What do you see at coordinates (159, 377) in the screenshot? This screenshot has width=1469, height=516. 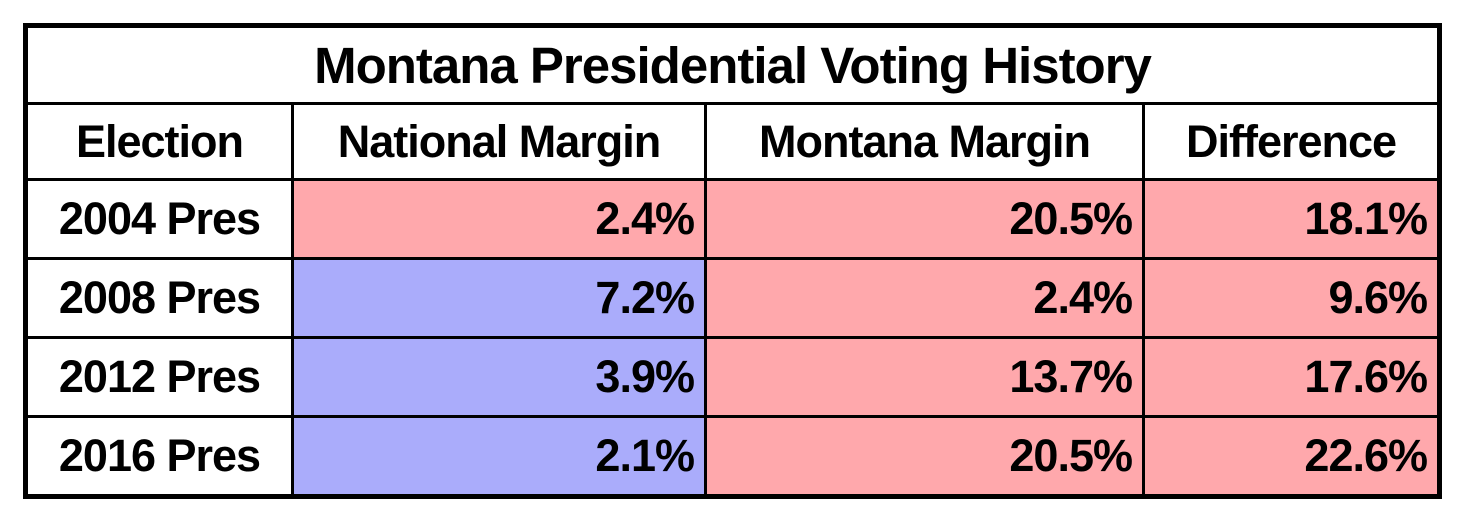 I see `election-cell: 2012 Pres` at bounding box center [159, 377].